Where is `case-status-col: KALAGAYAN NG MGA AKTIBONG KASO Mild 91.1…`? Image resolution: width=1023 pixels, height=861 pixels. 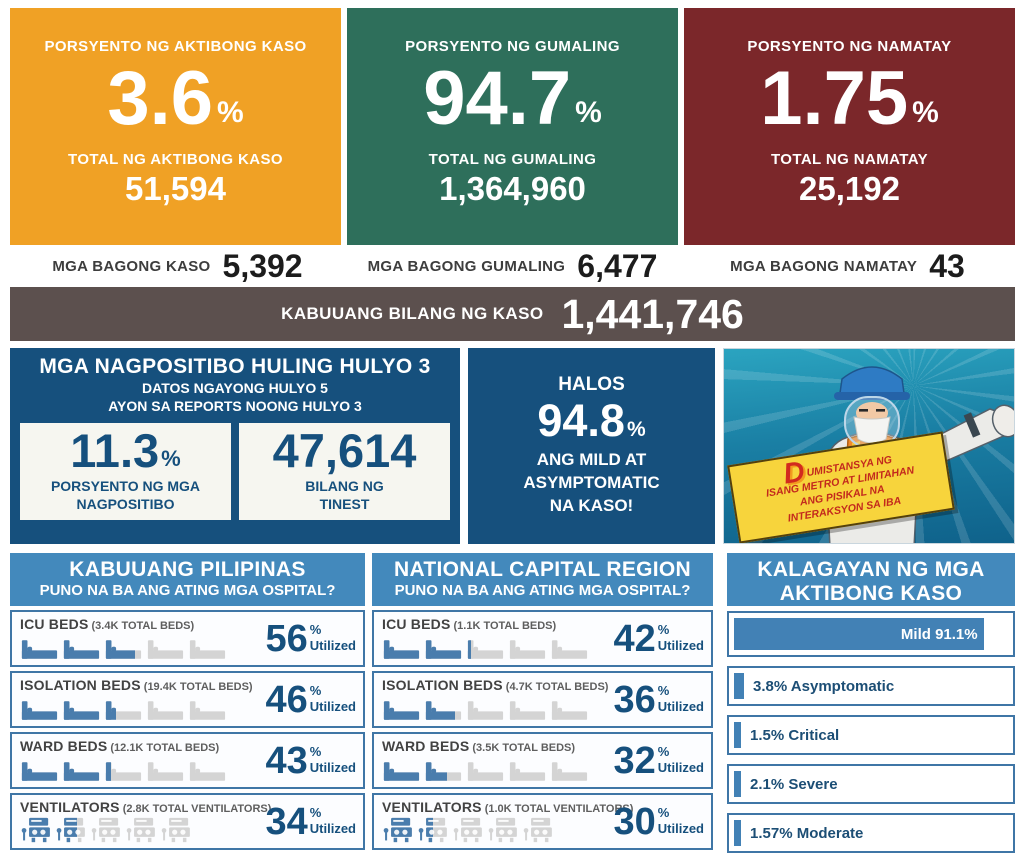
case-status-col: KALAGAYAN NG MGA AKTIBONG KASO Mild 91.1… is located at coordinates (871, 703).